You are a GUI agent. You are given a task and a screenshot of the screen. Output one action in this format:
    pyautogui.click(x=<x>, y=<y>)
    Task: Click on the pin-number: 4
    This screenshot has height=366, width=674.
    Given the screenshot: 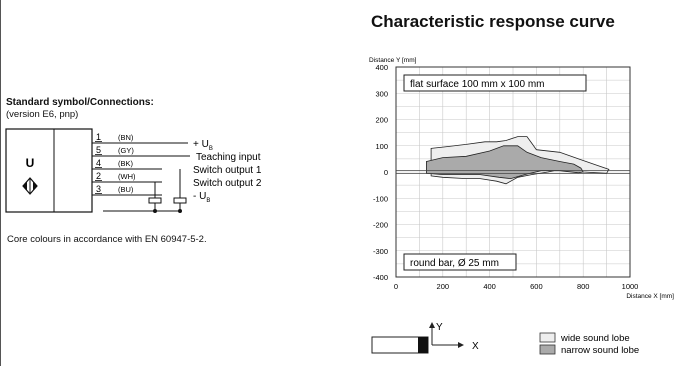 What is the action you would take?
    pyautogui.click(x=98, y=163)
    